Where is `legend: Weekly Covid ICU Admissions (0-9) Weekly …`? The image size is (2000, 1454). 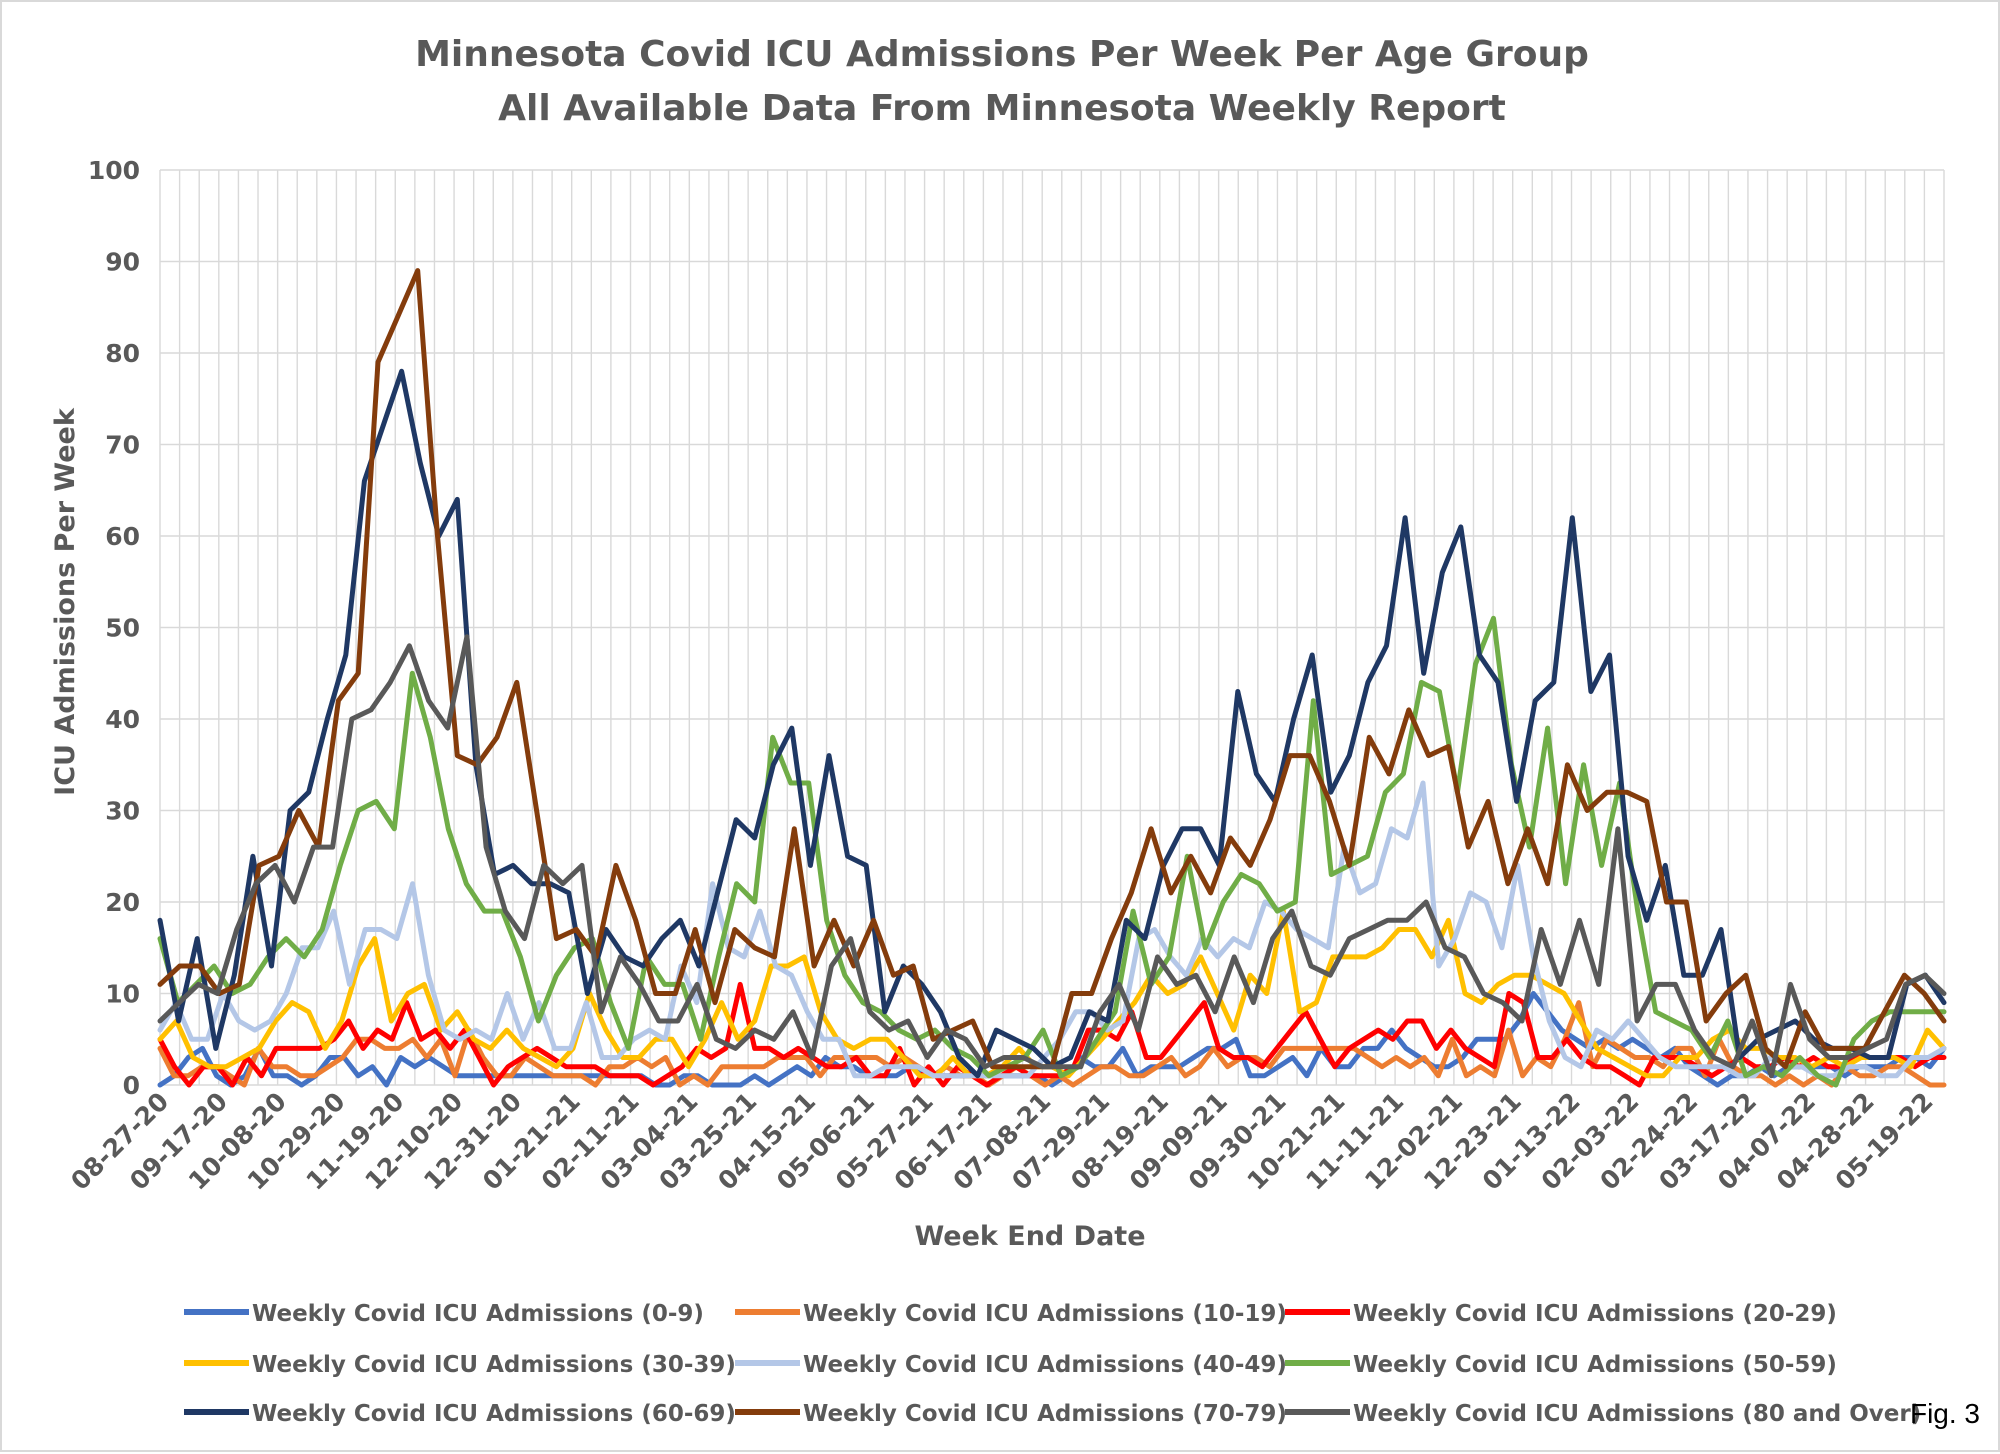 legend: Weekly Covid ICU Admissions (0-9) Weekly … is located at coordinates (1052, 1364).